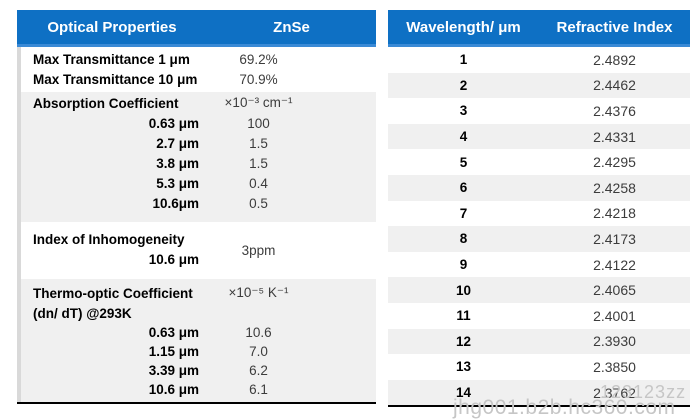  Describe the element at coordinates (258, 351) in the screenshot. I see `row-value: 7.0` at that location.